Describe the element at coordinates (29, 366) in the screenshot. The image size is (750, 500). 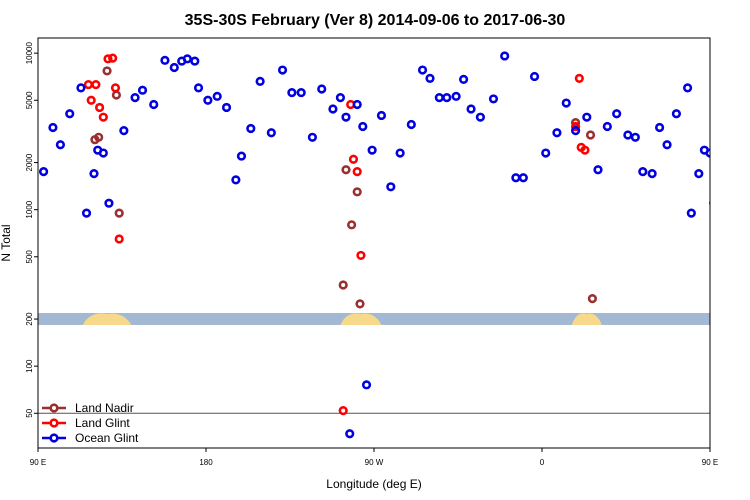
I see `y-tick-label: 100` at that location.